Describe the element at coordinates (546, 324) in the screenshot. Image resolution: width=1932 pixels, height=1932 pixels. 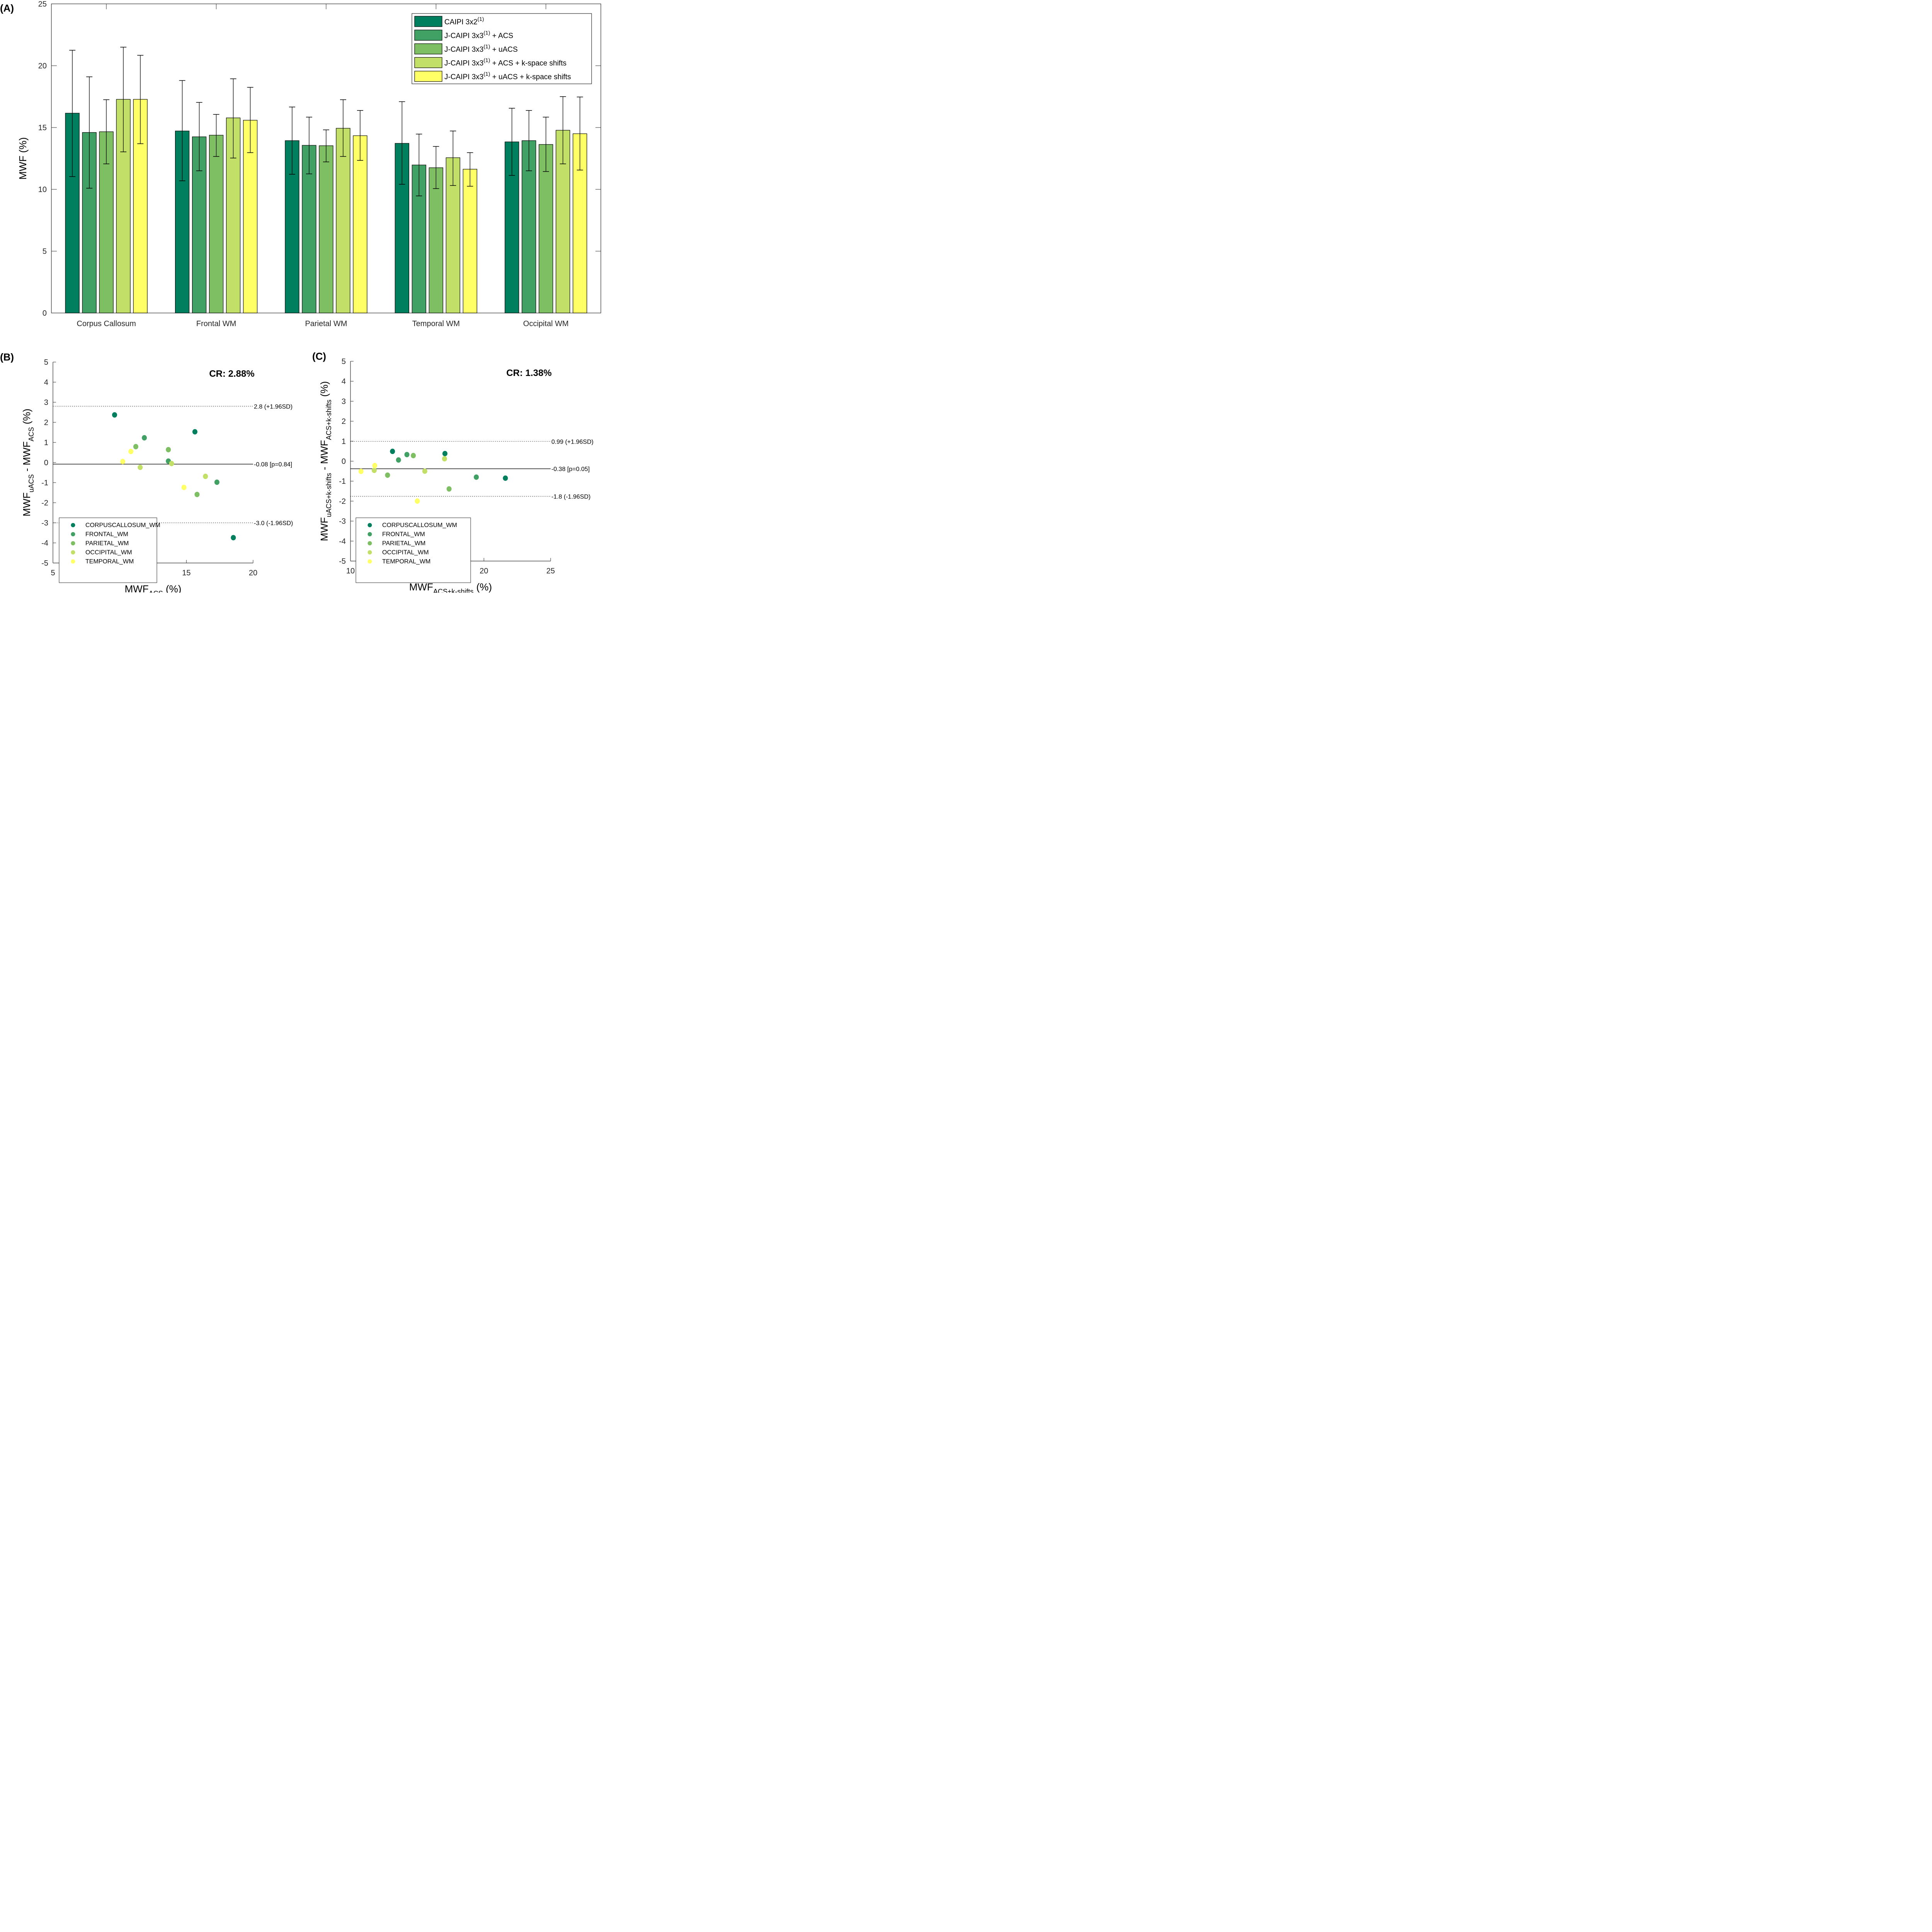
I see `x-tick-label: Occipital WM` at that location.